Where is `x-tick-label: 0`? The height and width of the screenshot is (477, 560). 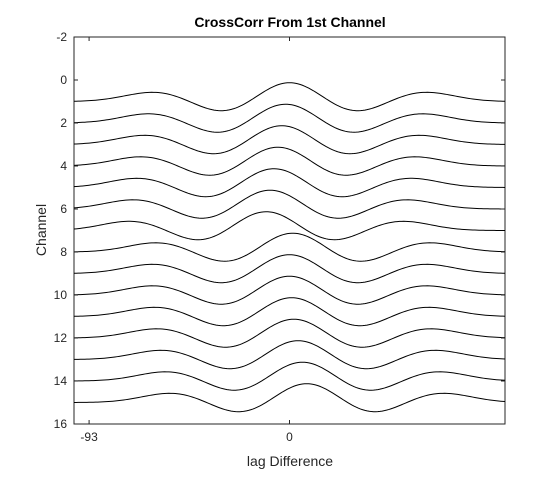
x-tick-label: 0 is located at coordinates (289, 437).